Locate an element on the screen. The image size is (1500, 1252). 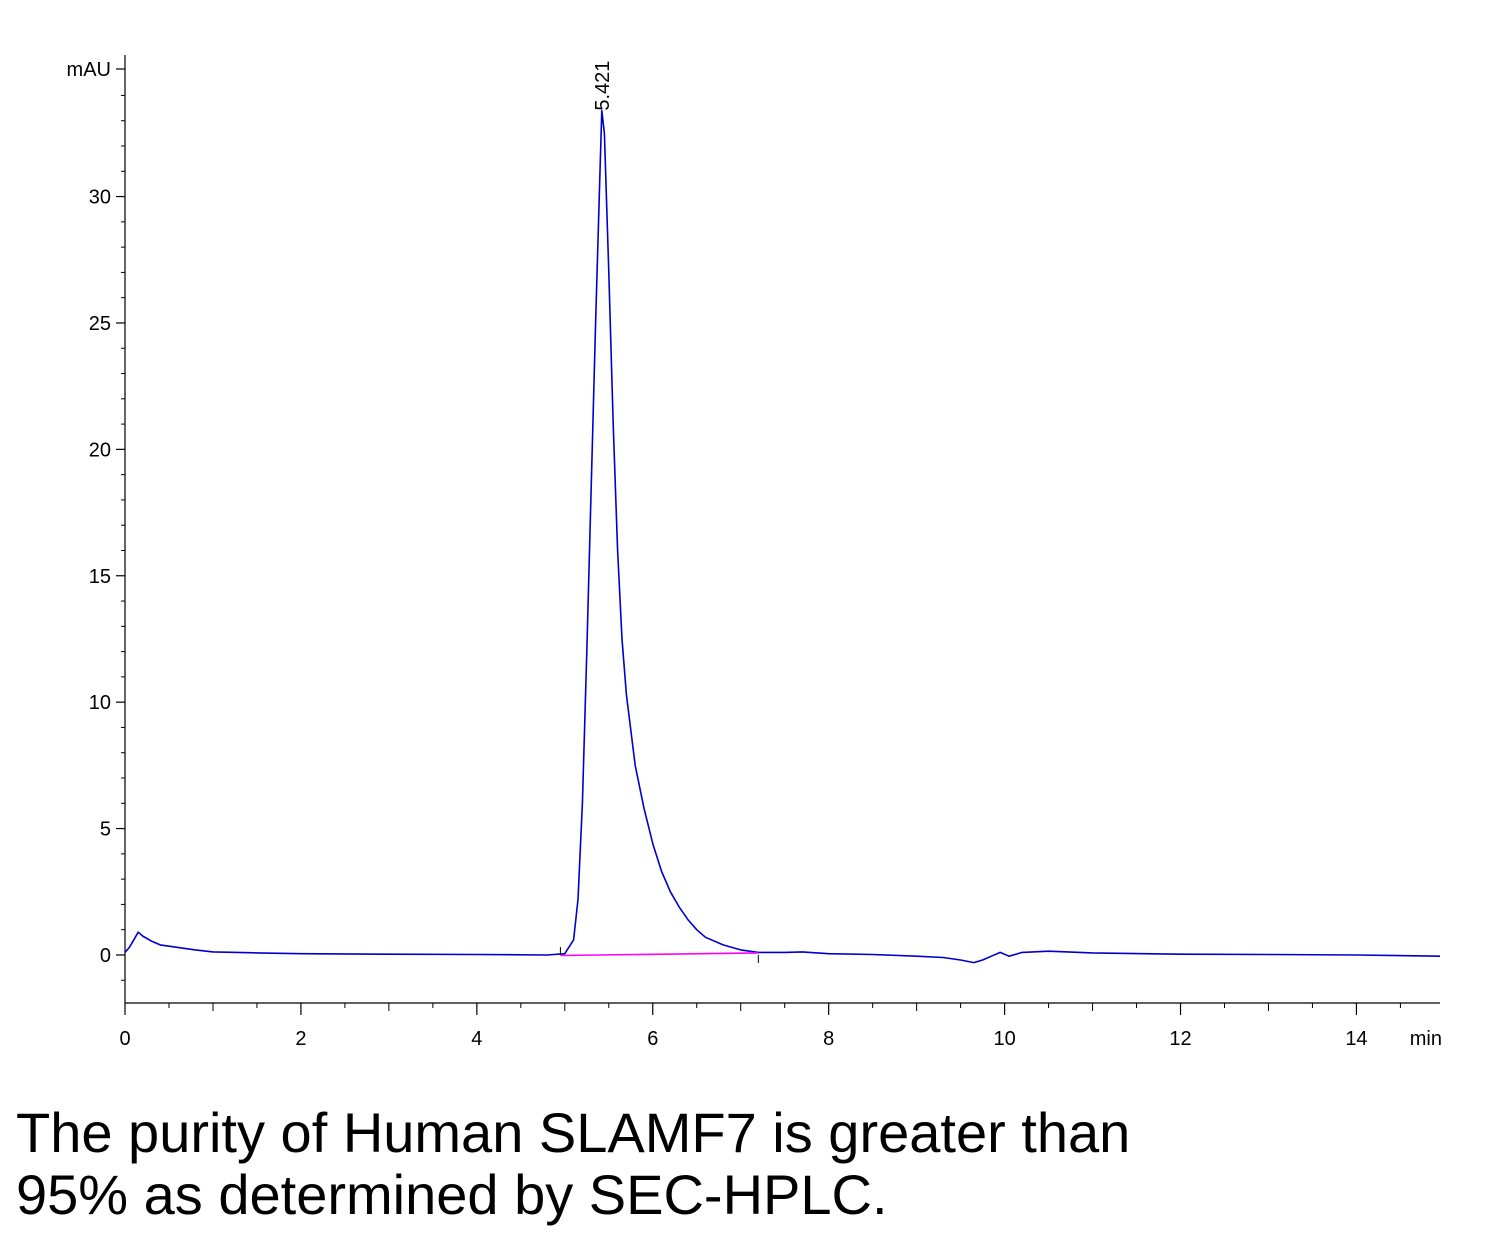
y-tick-label: 5 is located at coordinates (105, 830).